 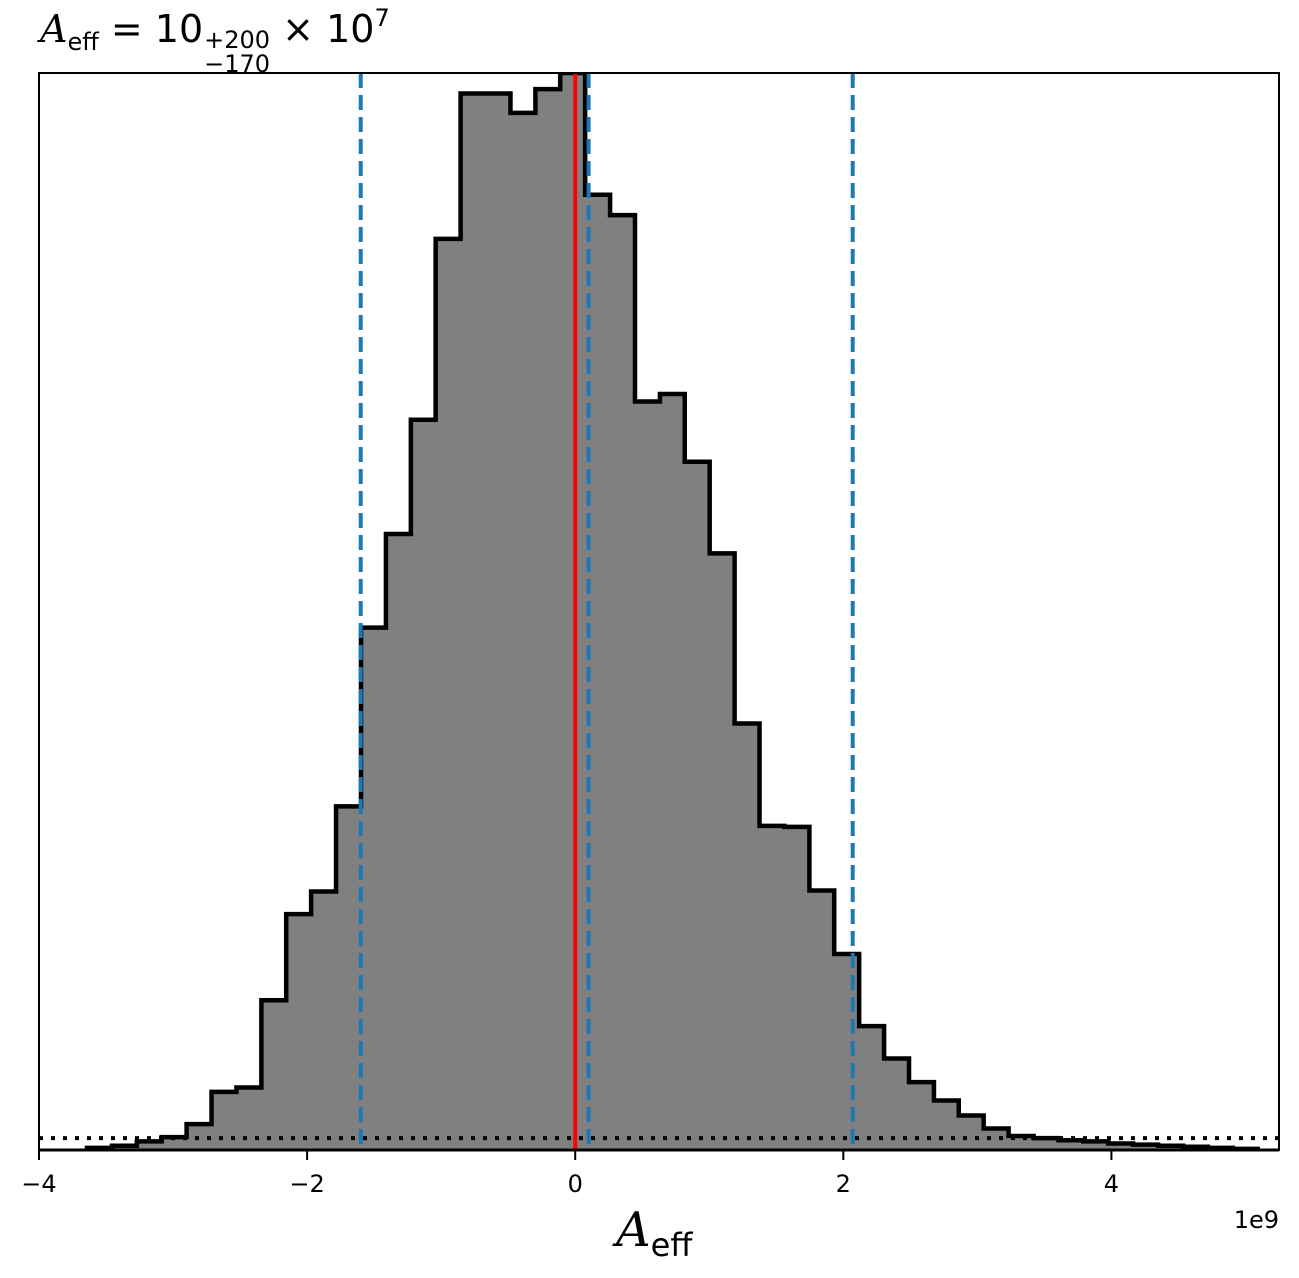 I want to click on title-equals: =, so click(x=126, y=29).